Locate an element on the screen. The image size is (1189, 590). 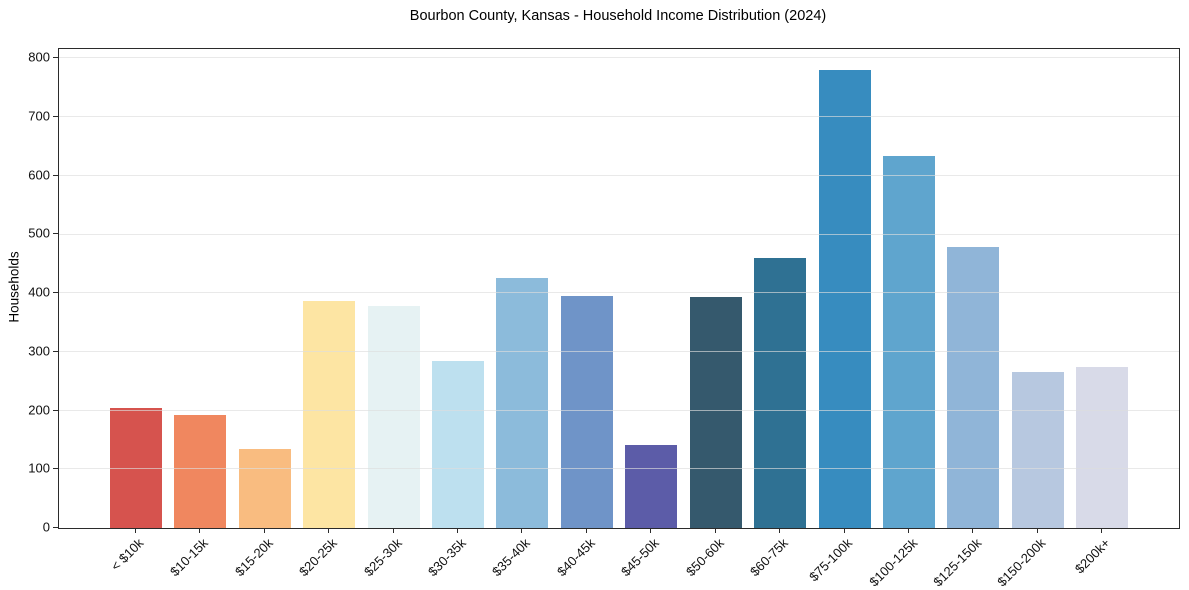
y-tick-label: 0 is located at coordinates (46, 527).